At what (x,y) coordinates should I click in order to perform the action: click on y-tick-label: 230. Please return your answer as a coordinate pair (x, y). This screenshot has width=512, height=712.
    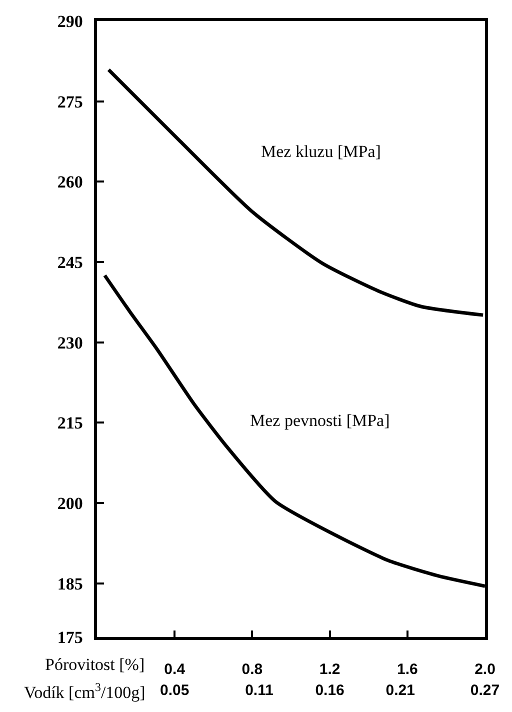
    Looking at the image, I should click on (70, 342).